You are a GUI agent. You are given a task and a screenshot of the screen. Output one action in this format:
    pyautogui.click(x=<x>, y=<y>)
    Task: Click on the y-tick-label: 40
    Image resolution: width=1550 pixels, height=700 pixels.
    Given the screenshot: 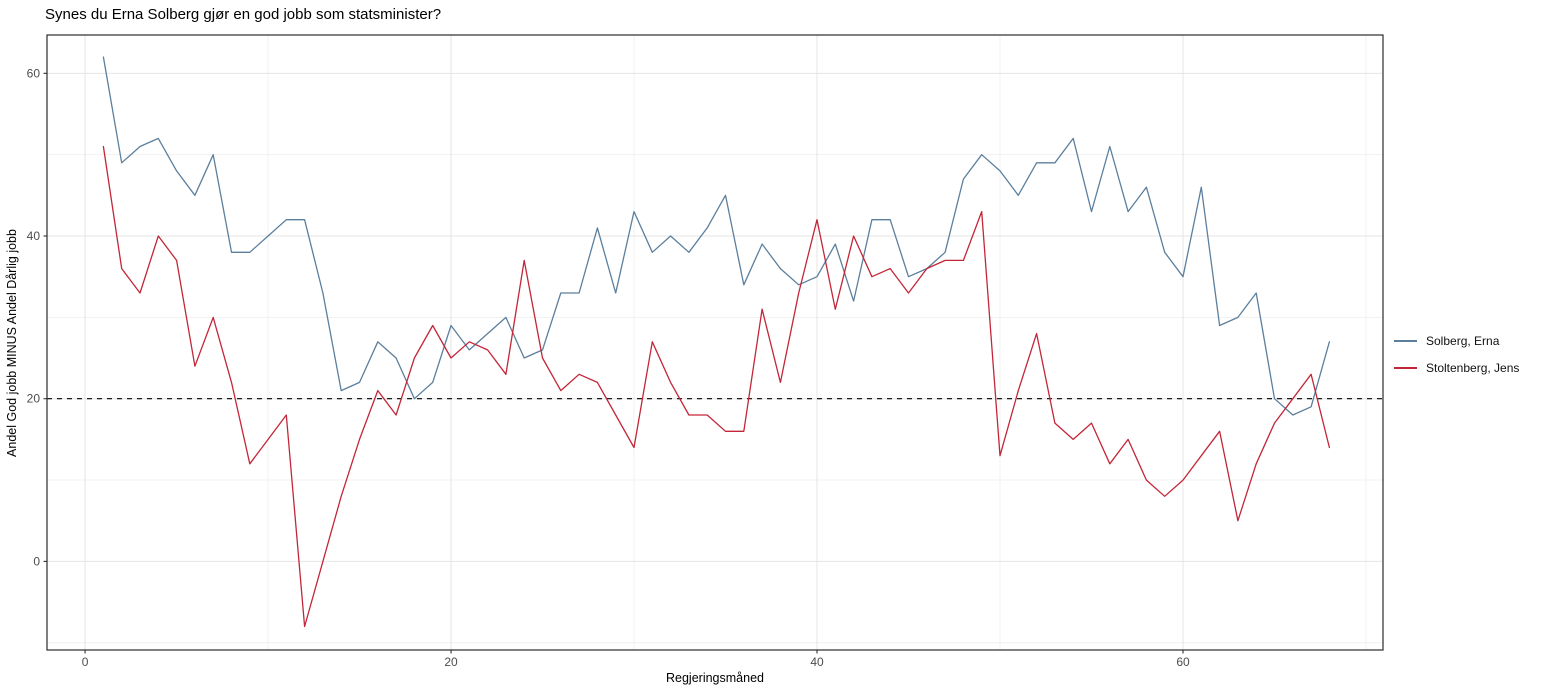 What is the action you would take?
    pyautogui.click(x=34, y=236)
    